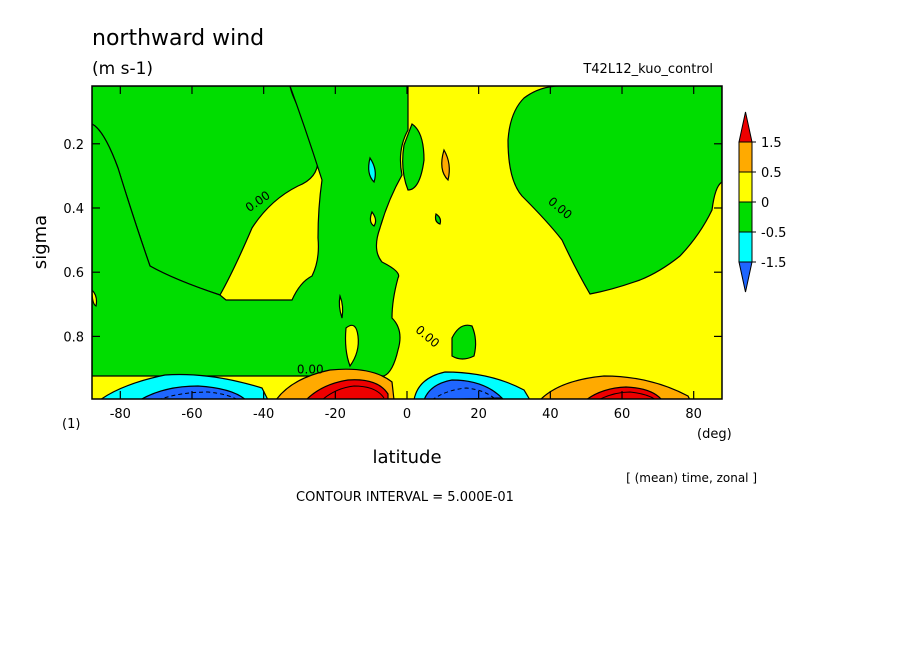 This screenshot has height=654, width=904. What do you see at coordinates (73, 337) in the screenshot?
I see `y-tick-label: 0.8` at bounding box center [73, 337].